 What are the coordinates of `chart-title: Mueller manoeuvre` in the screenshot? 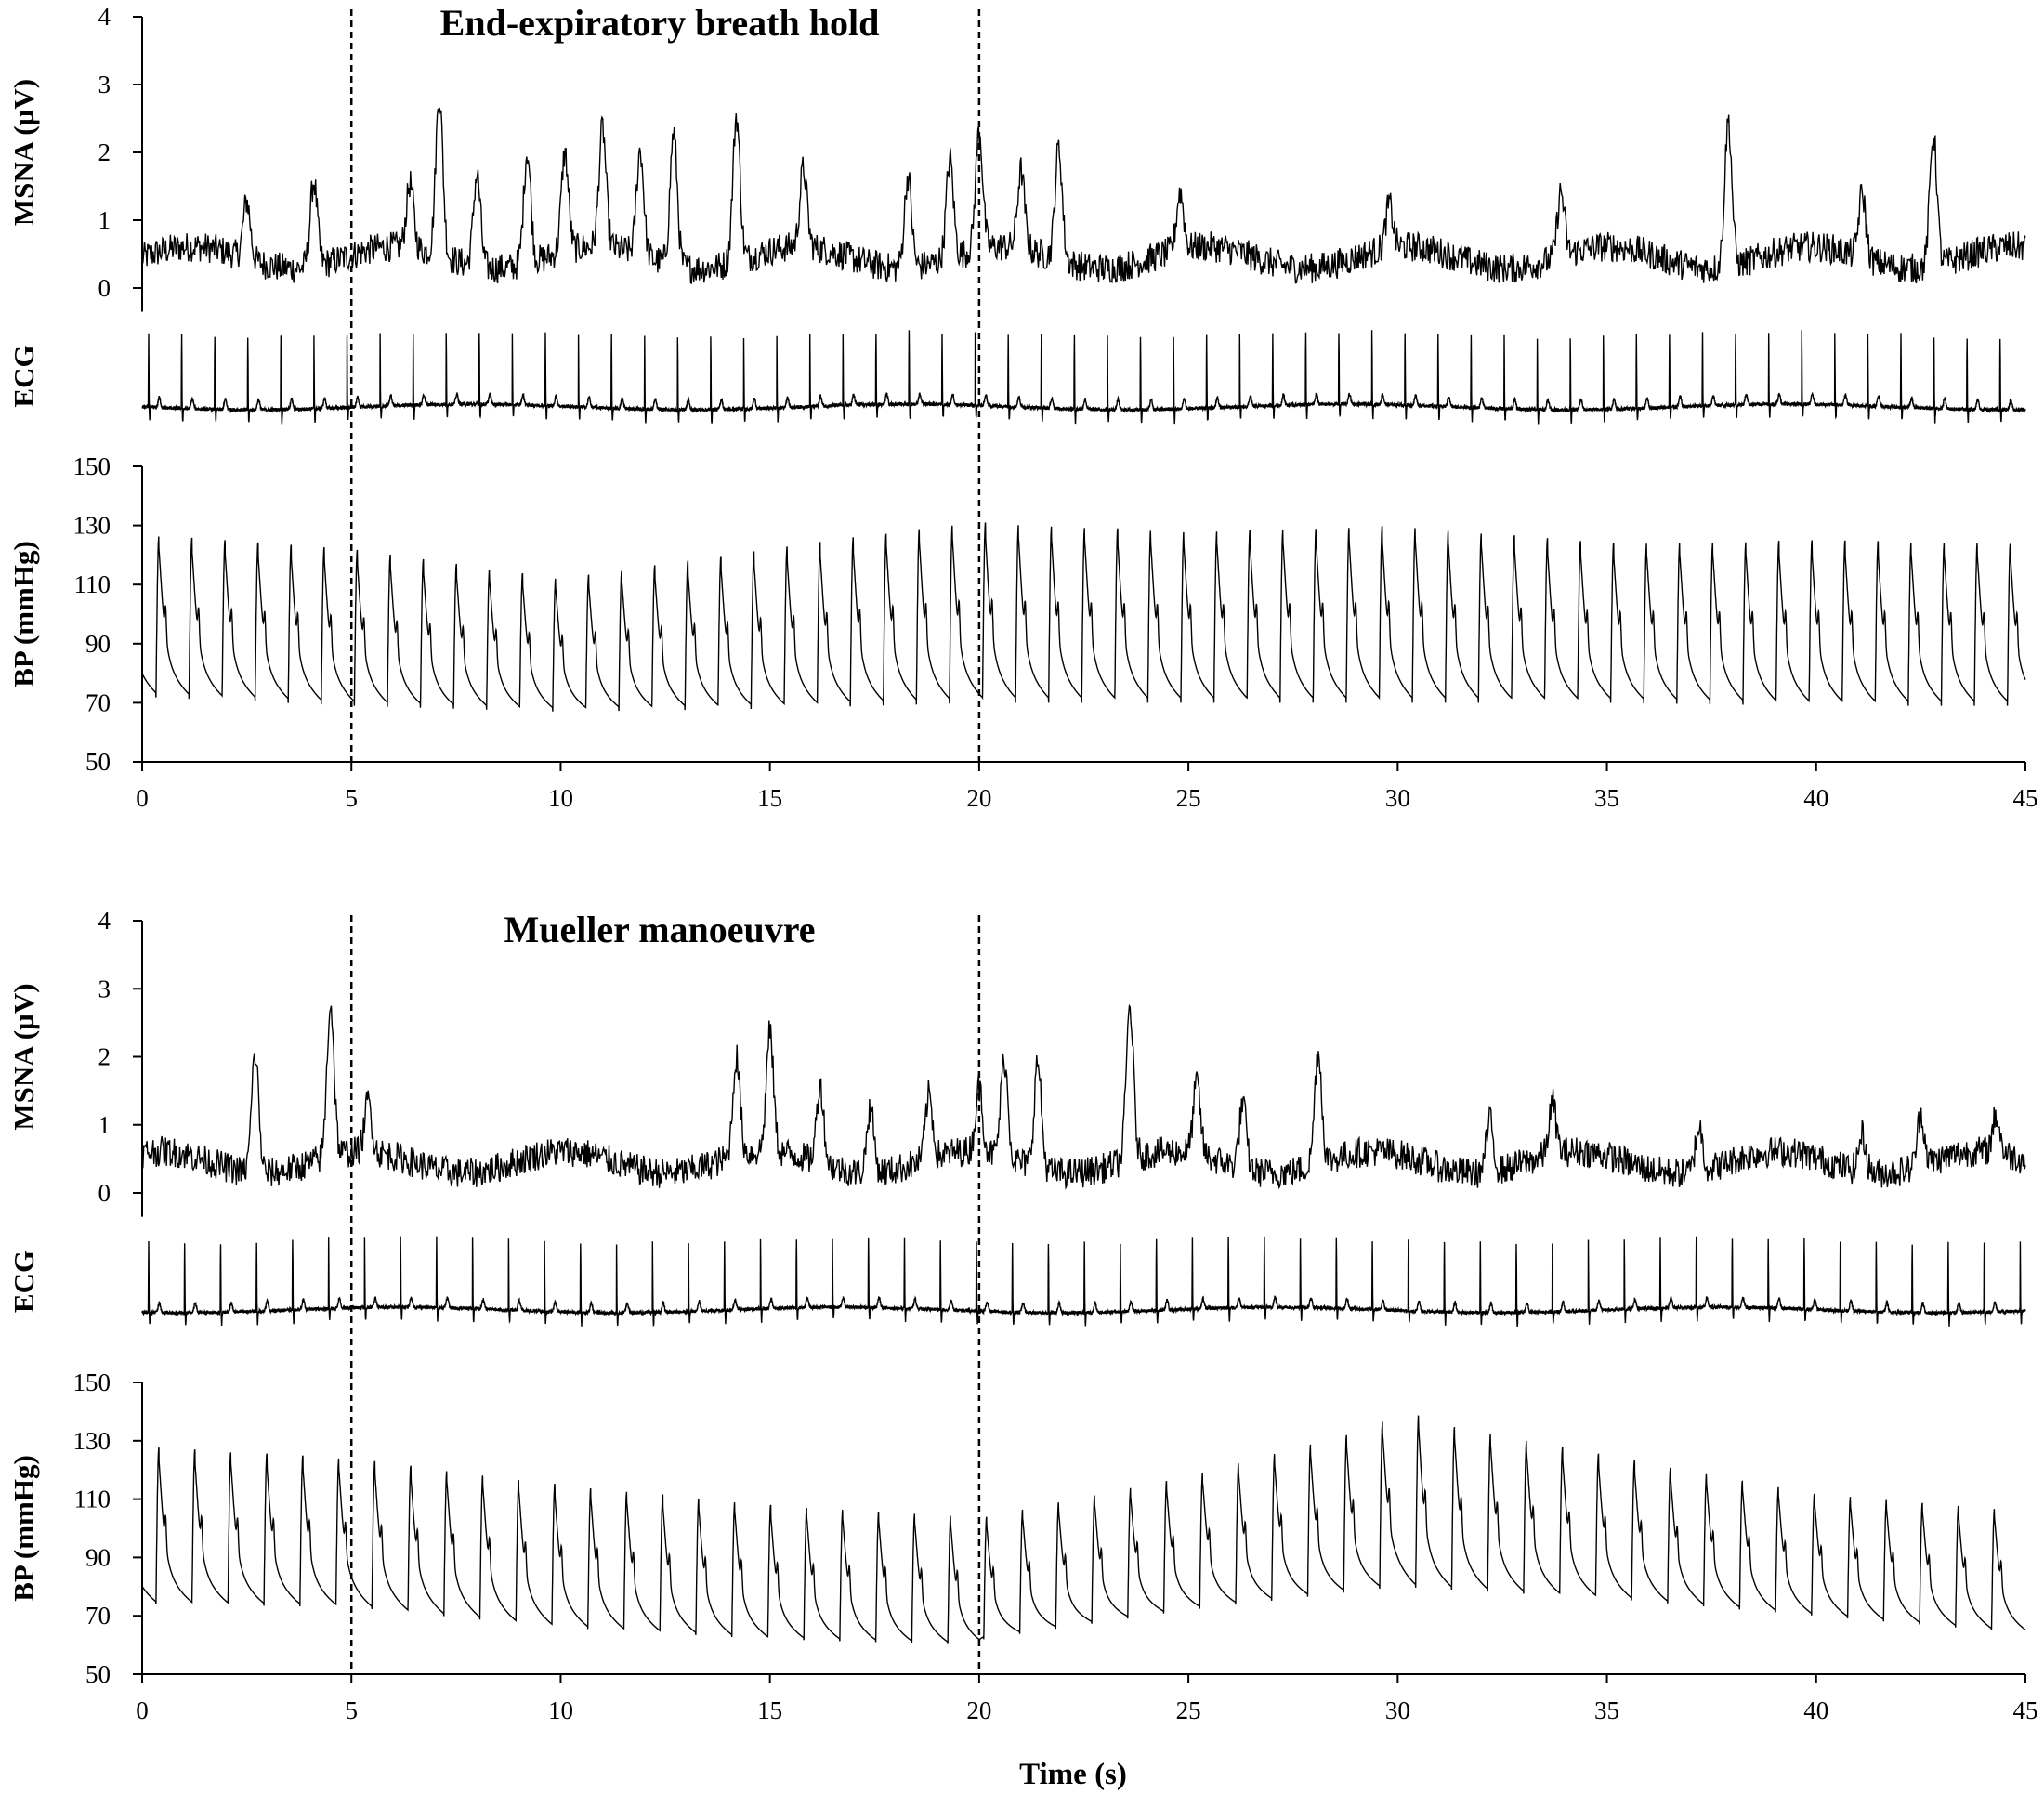 It's located at (659, 929).